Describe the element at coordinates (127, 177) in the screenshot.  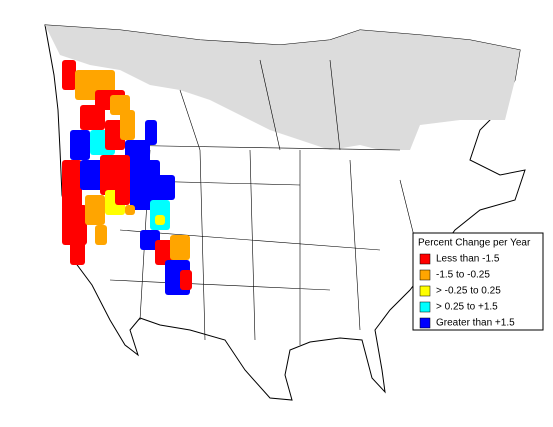
I see `trend-patches` at that location.